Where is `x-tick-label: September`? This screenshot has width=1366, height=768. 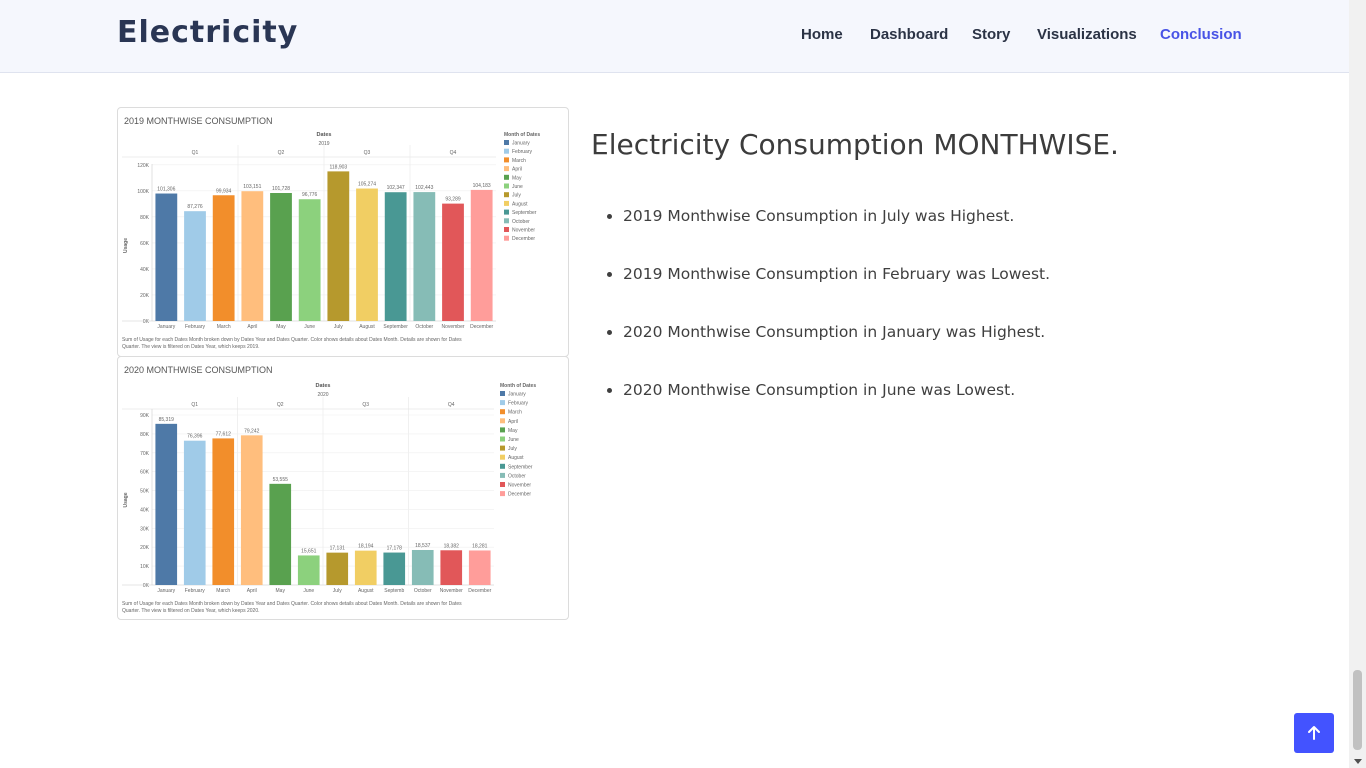 x-tick-label: September is located at coordinates (395, 327).